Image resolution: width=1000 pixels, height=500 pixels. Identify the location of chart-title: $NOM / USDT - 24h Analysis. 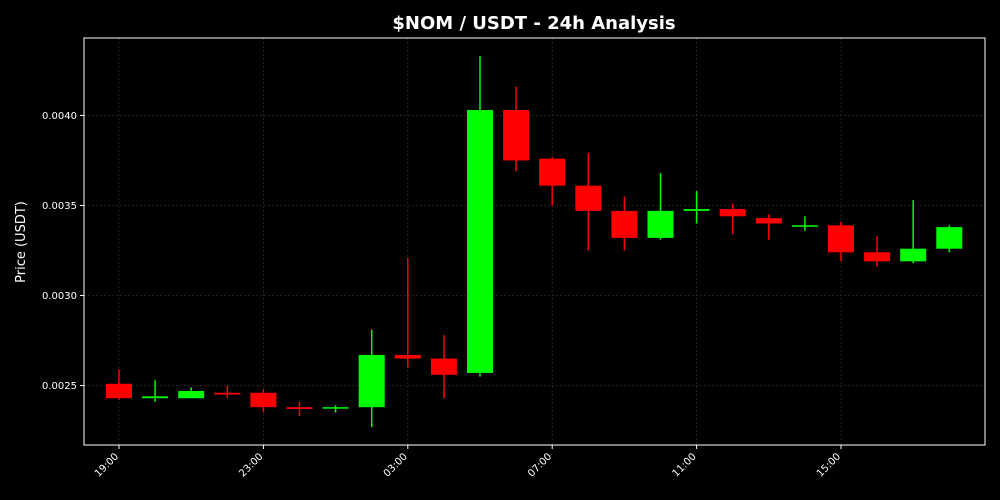
(533, 23).